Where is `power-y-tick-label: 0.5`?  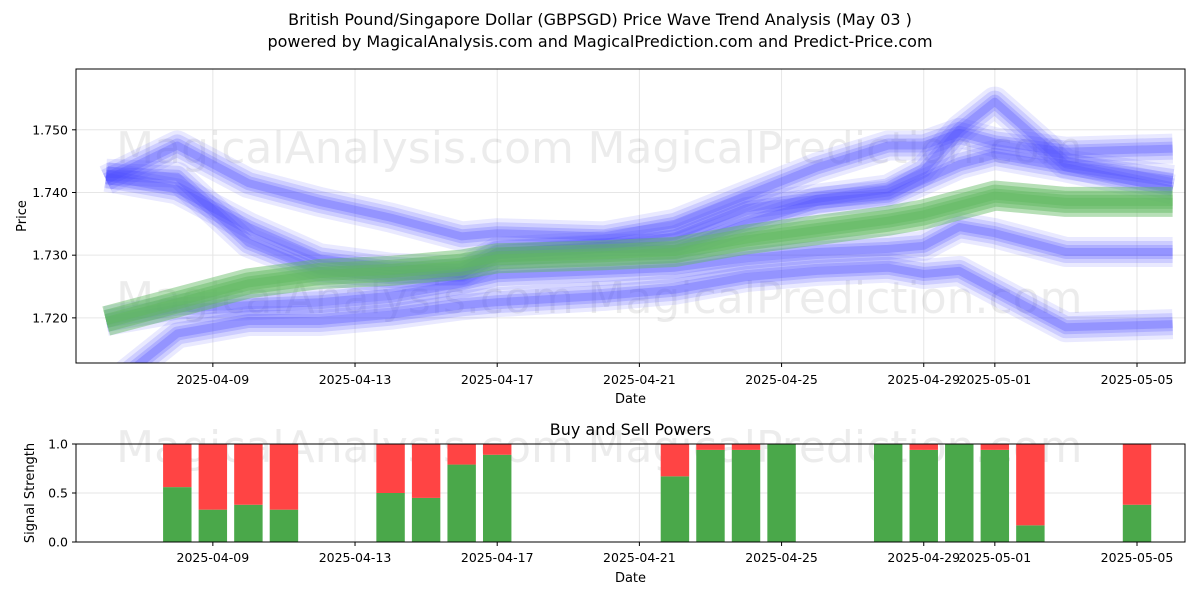
power-y-tick-label: 0.5 is located at coordinates (58, 493).